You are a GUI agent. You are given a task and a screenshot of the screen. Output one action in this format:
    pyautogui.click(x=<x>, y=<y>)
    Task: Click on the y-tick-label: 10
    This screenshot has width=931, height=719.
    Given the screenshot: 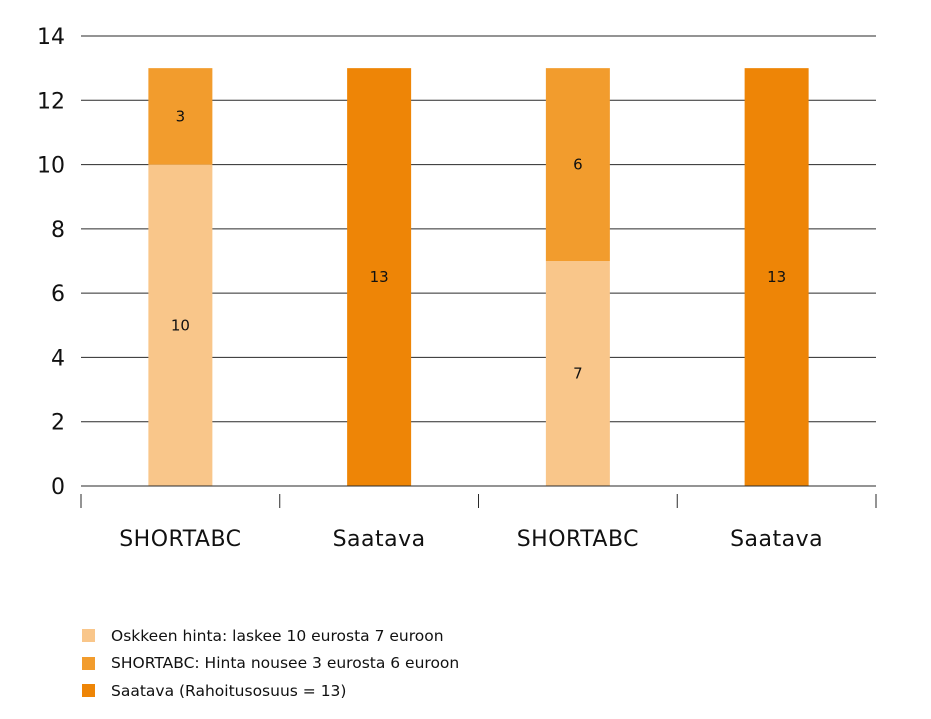 What is the action you would take?
    pyautogui.click(x=51, y=166)
    